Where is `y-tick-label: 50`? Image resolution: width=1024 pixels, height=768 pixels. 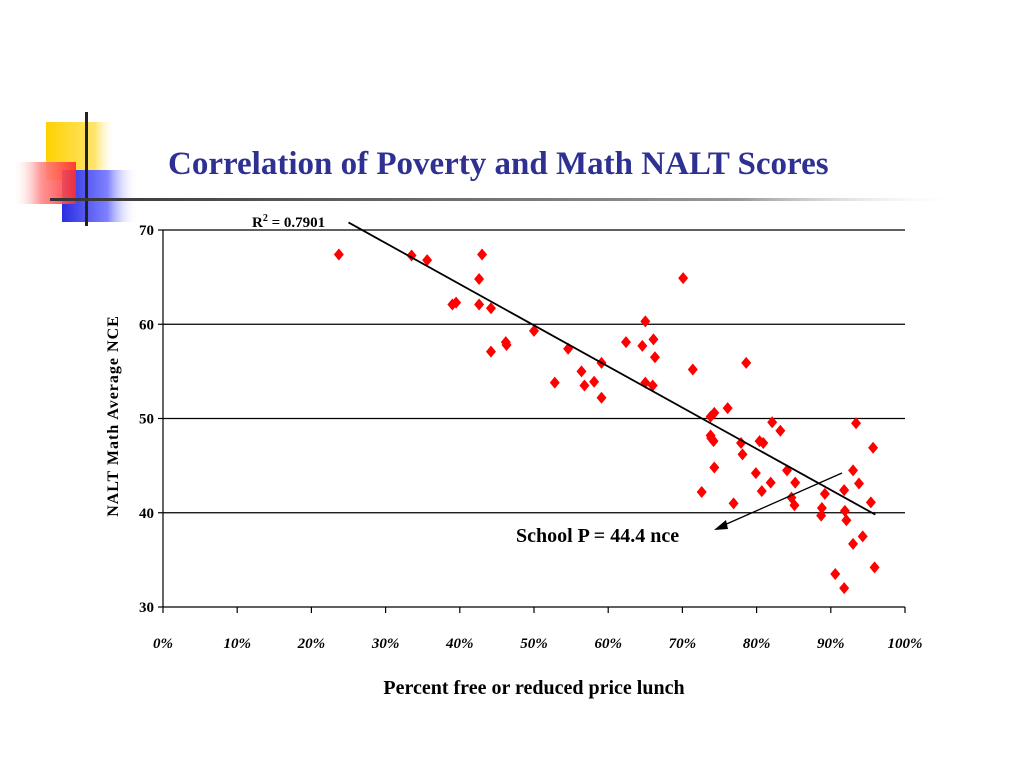 y-tick-label: 50 is located at coordinates (146, 420).